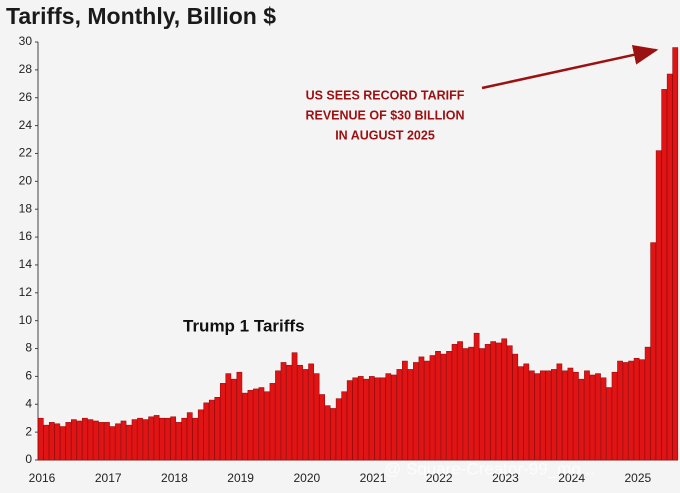 The width and height of the screenshot is (680, 493). What do you see at coordinates (26, 153) in the screenshot?
I see `y-tick-label: 22` at bounding box center [26, 153].